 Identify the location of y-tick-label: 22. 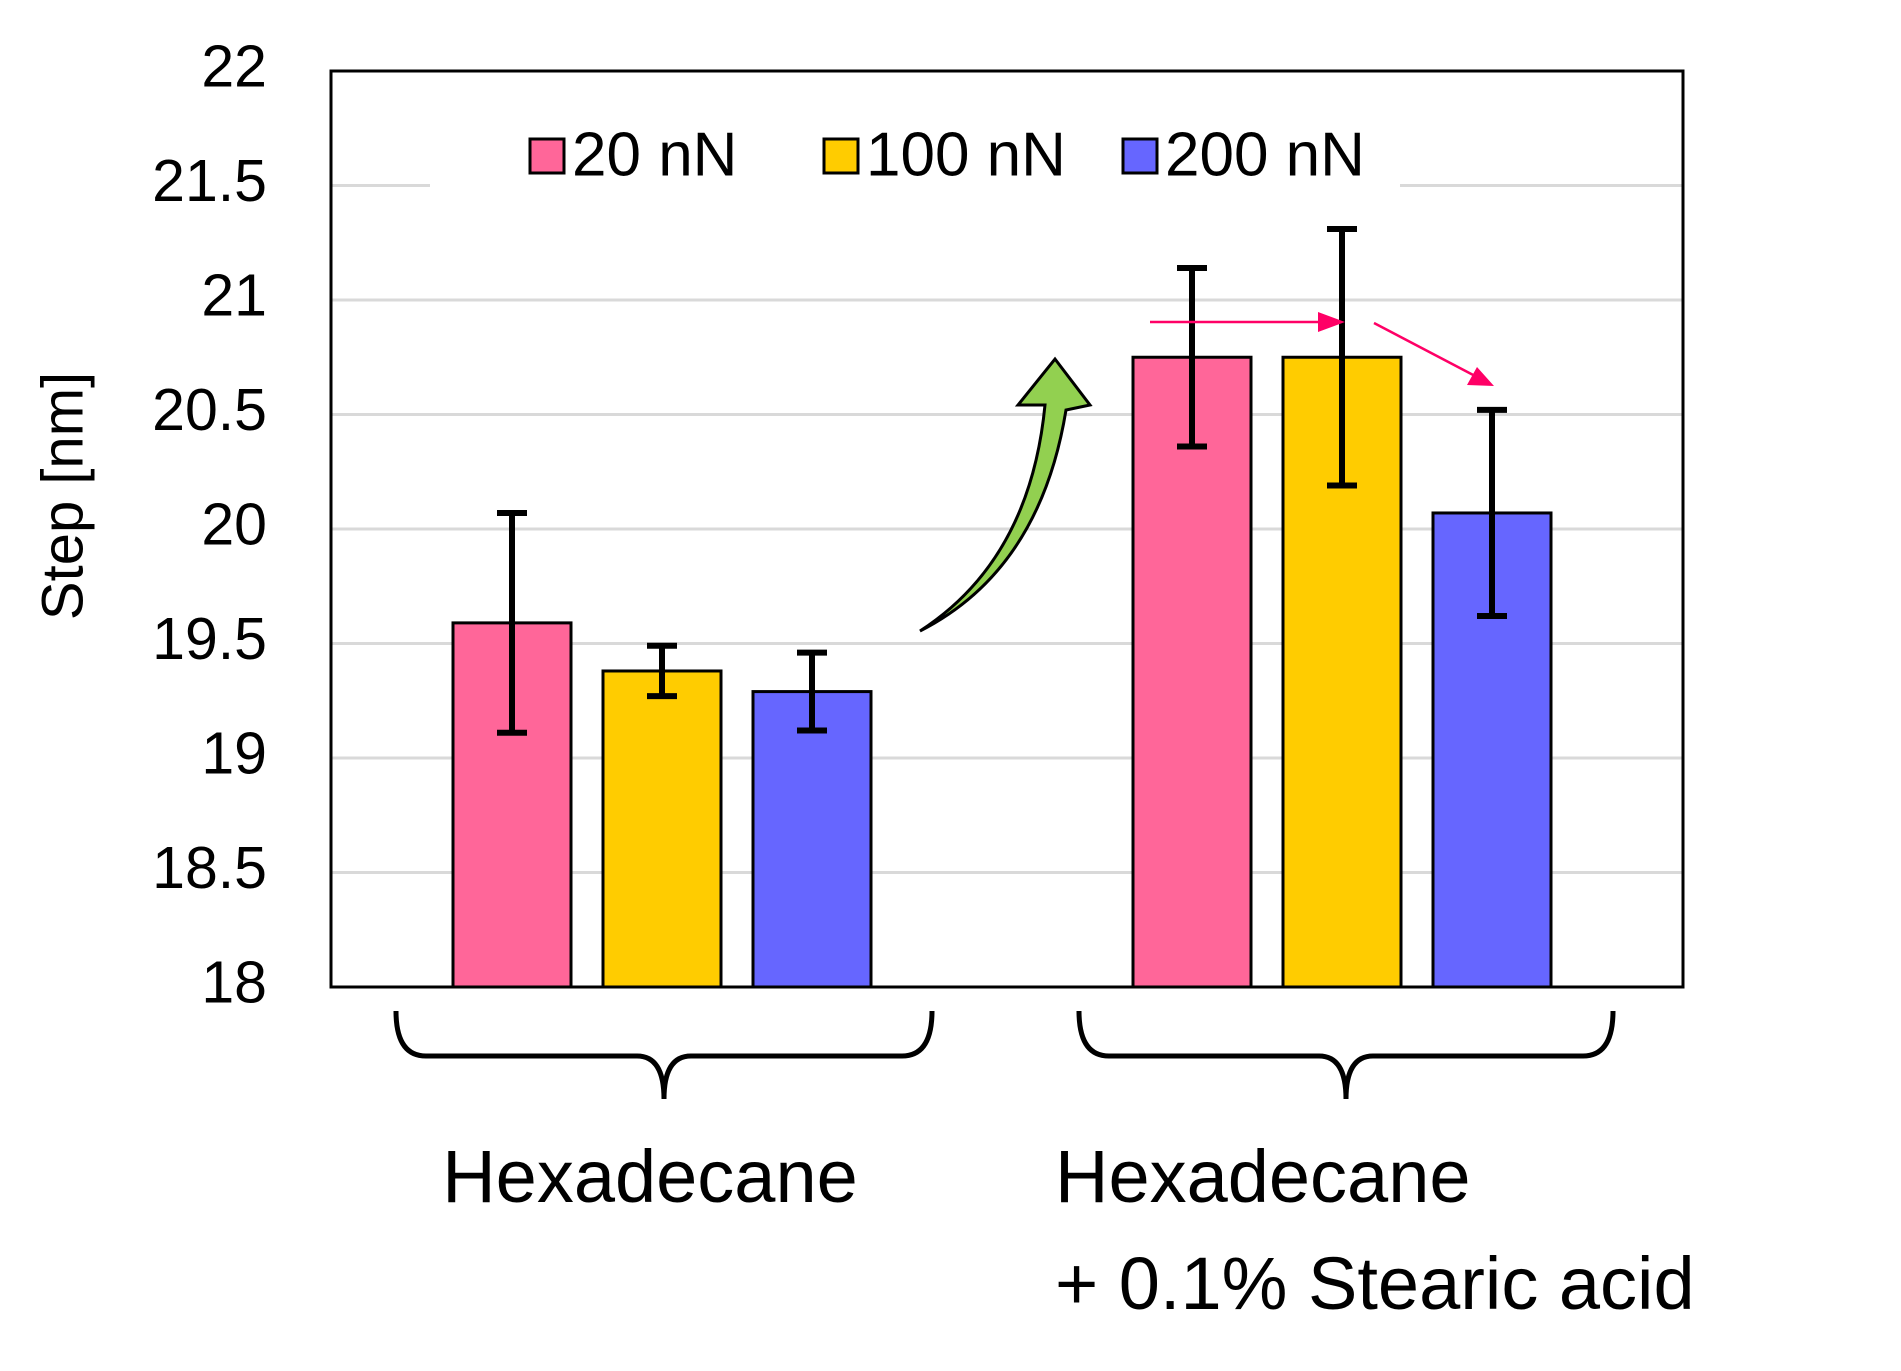
(234, 67).